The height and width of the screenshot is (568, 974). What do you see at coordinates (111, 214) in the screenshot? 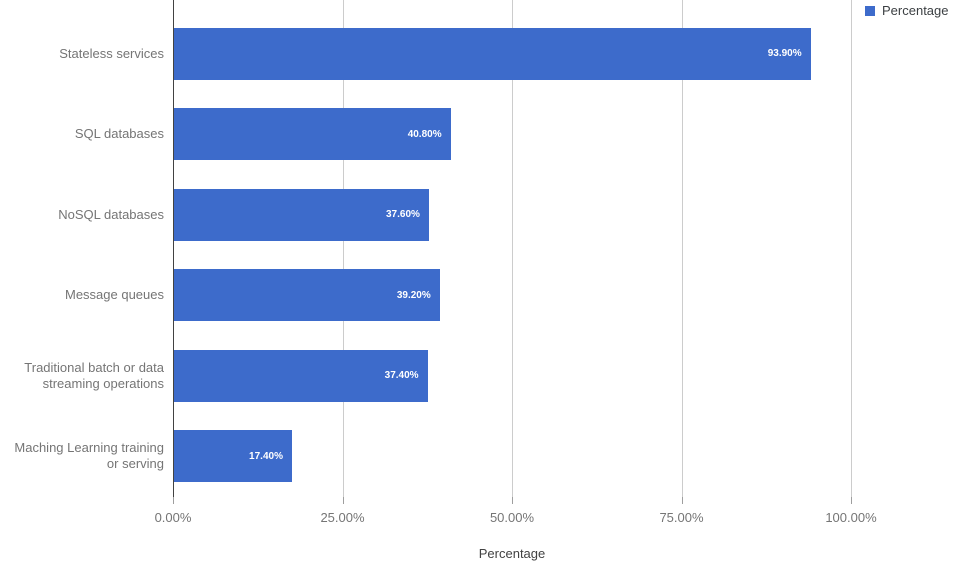
I see `category-label: NoSQL databases` at bounding box center [111, 214].